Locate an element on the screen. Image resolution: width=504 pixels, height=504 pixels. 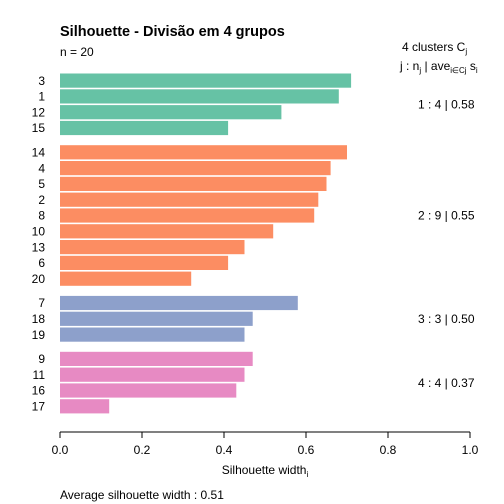
observation-label: 20 is located at coordinates (39, 279).